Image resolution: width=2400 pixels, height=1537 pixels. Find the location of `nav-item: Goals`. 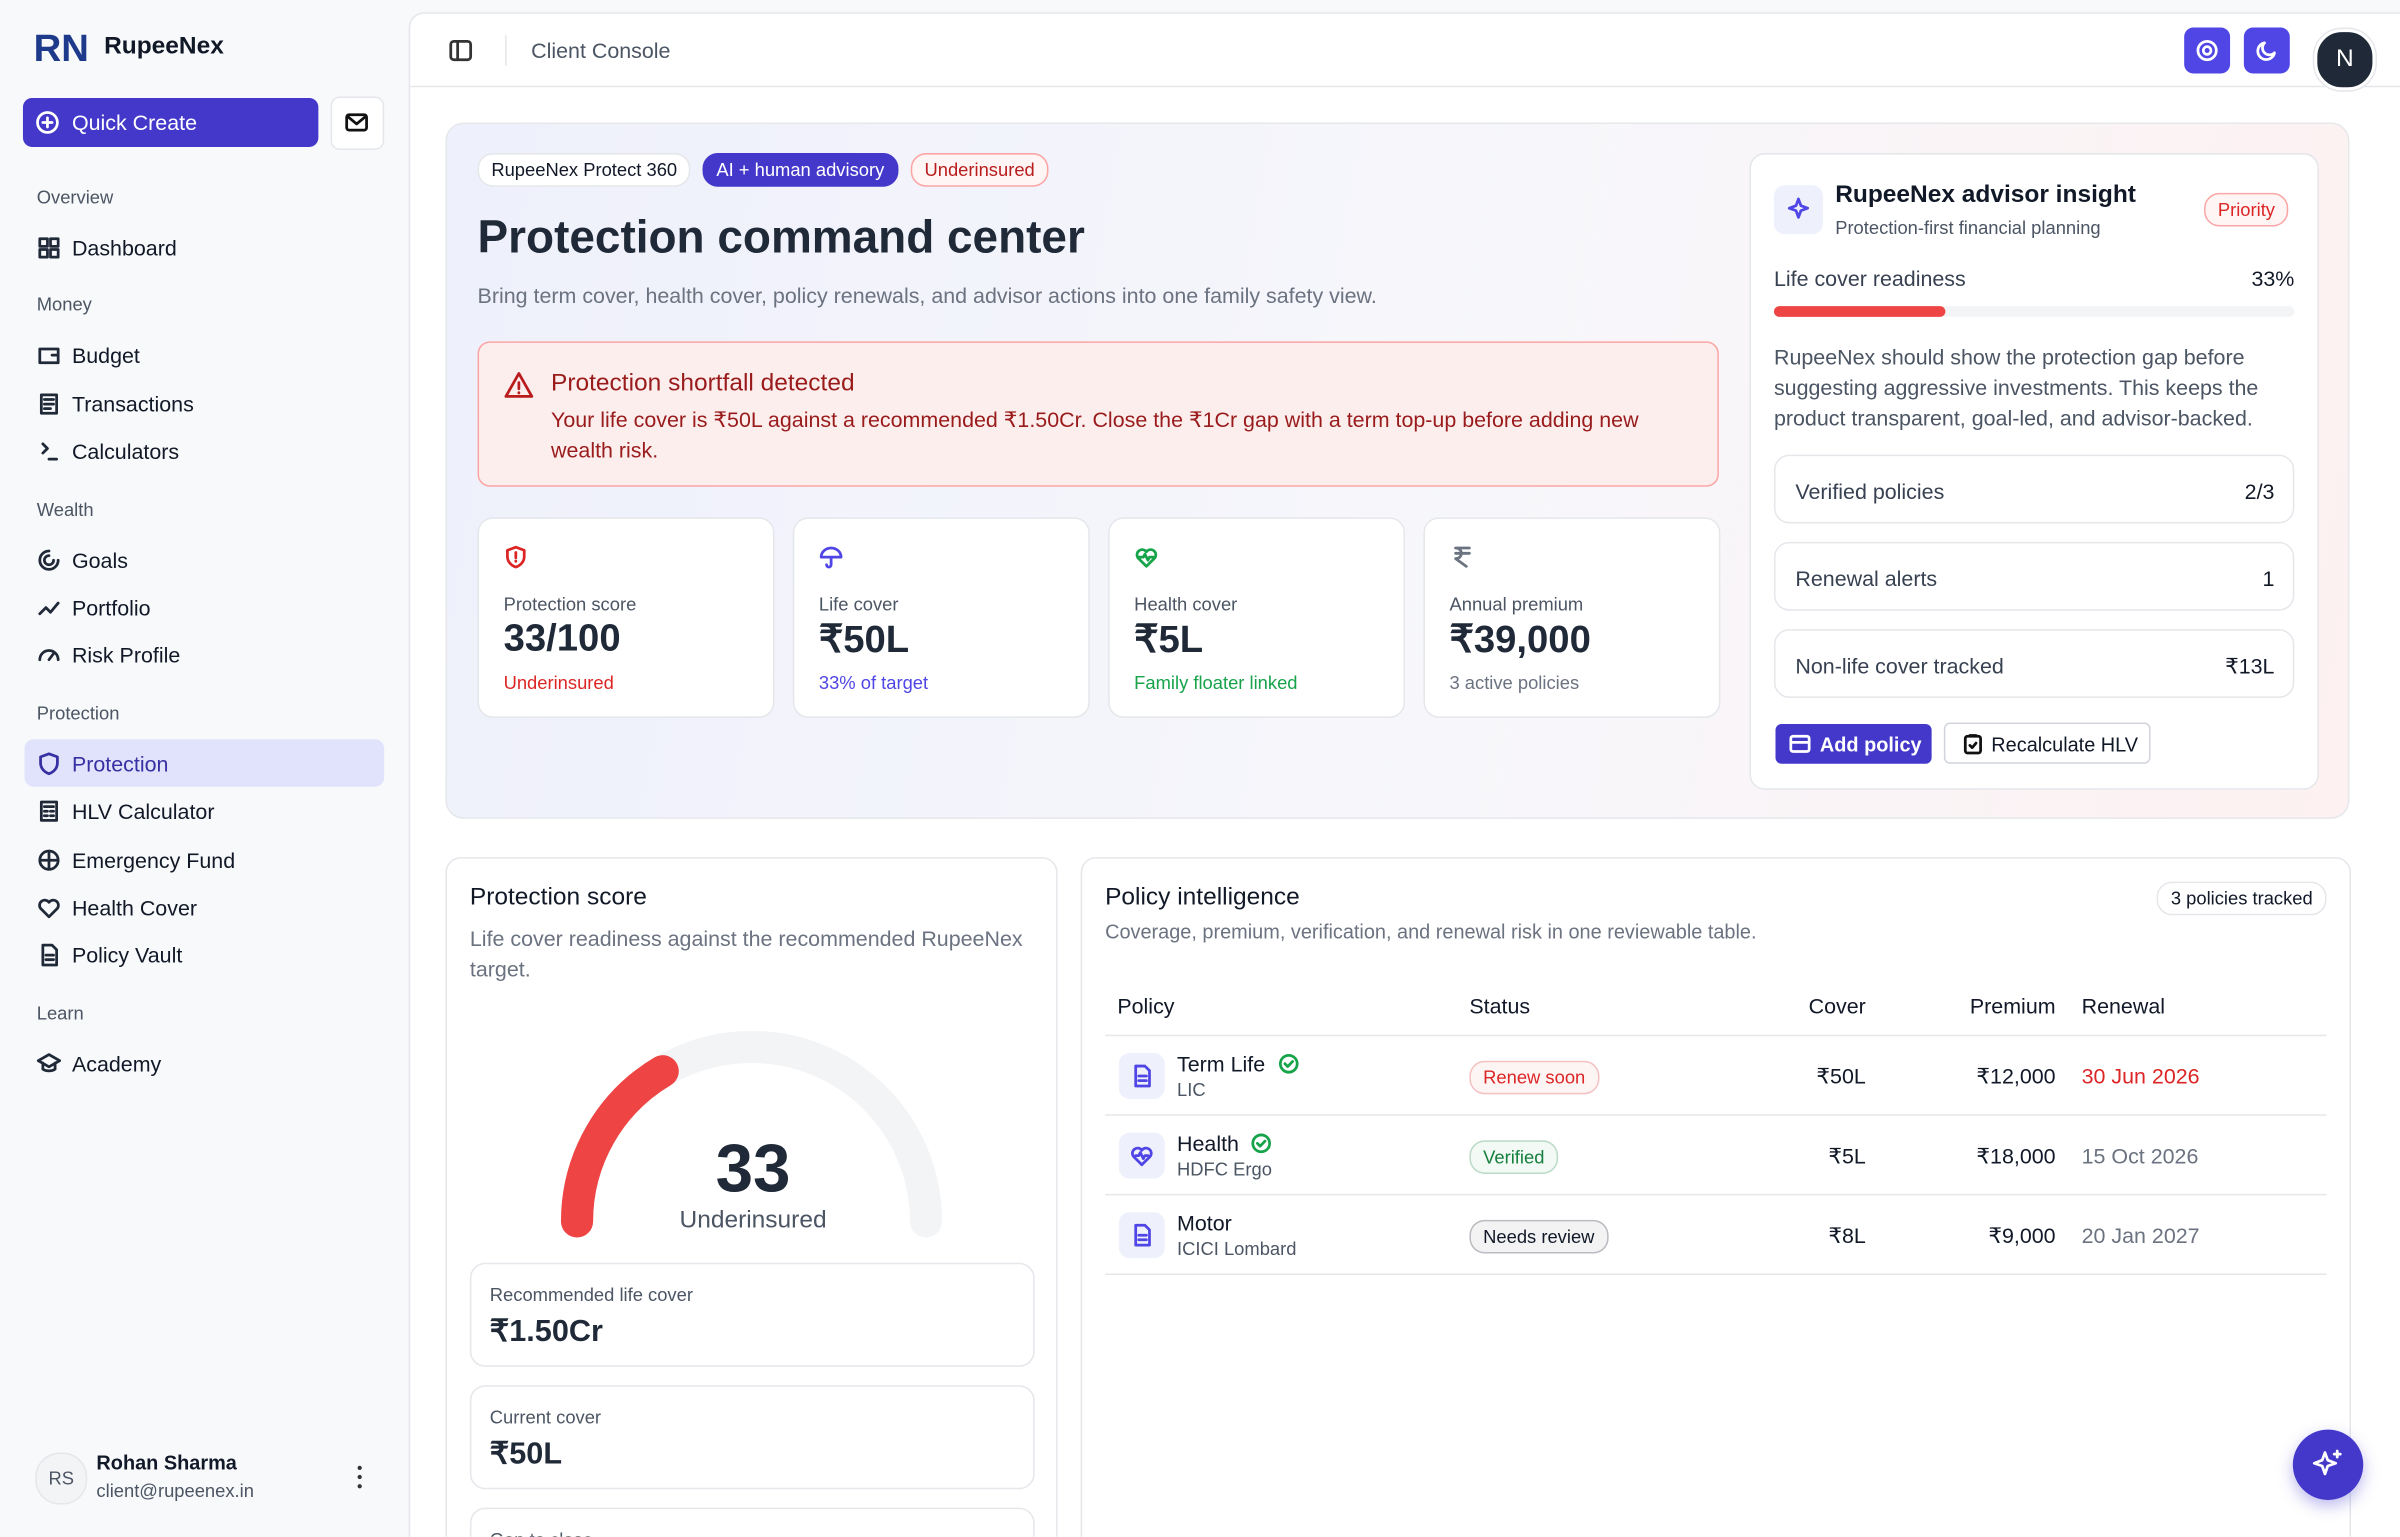

nav-item: Goals is located at coordinates (204, 558).